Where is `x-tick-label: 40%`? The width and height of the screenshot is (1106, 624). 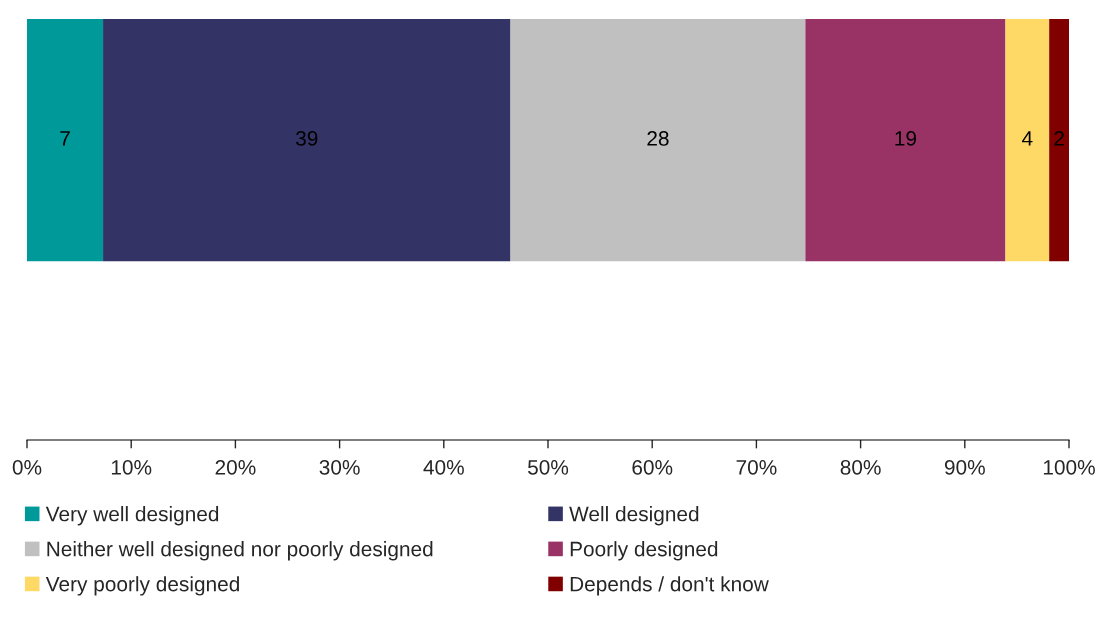 x-tick-label: 40% is located at coordinates (443, 467).